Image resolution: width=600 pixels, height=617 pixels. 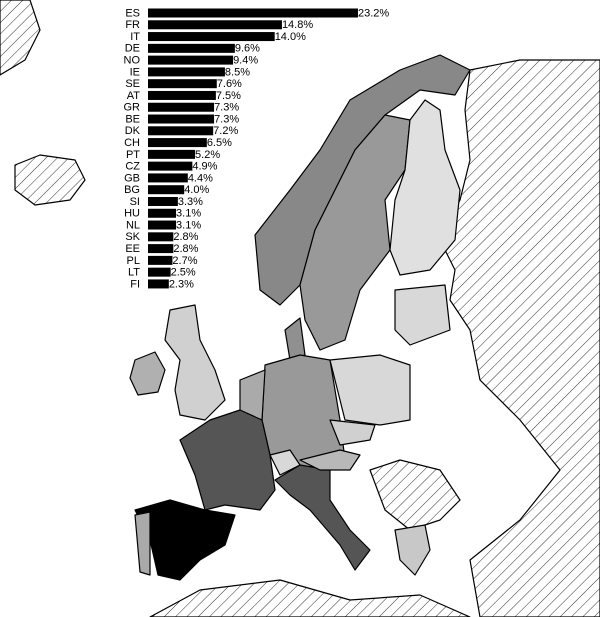 What do you see at coordinates (290, 37) in the screenshot?
I see `value-label: 14.0%` at bounding box center [290, 37].